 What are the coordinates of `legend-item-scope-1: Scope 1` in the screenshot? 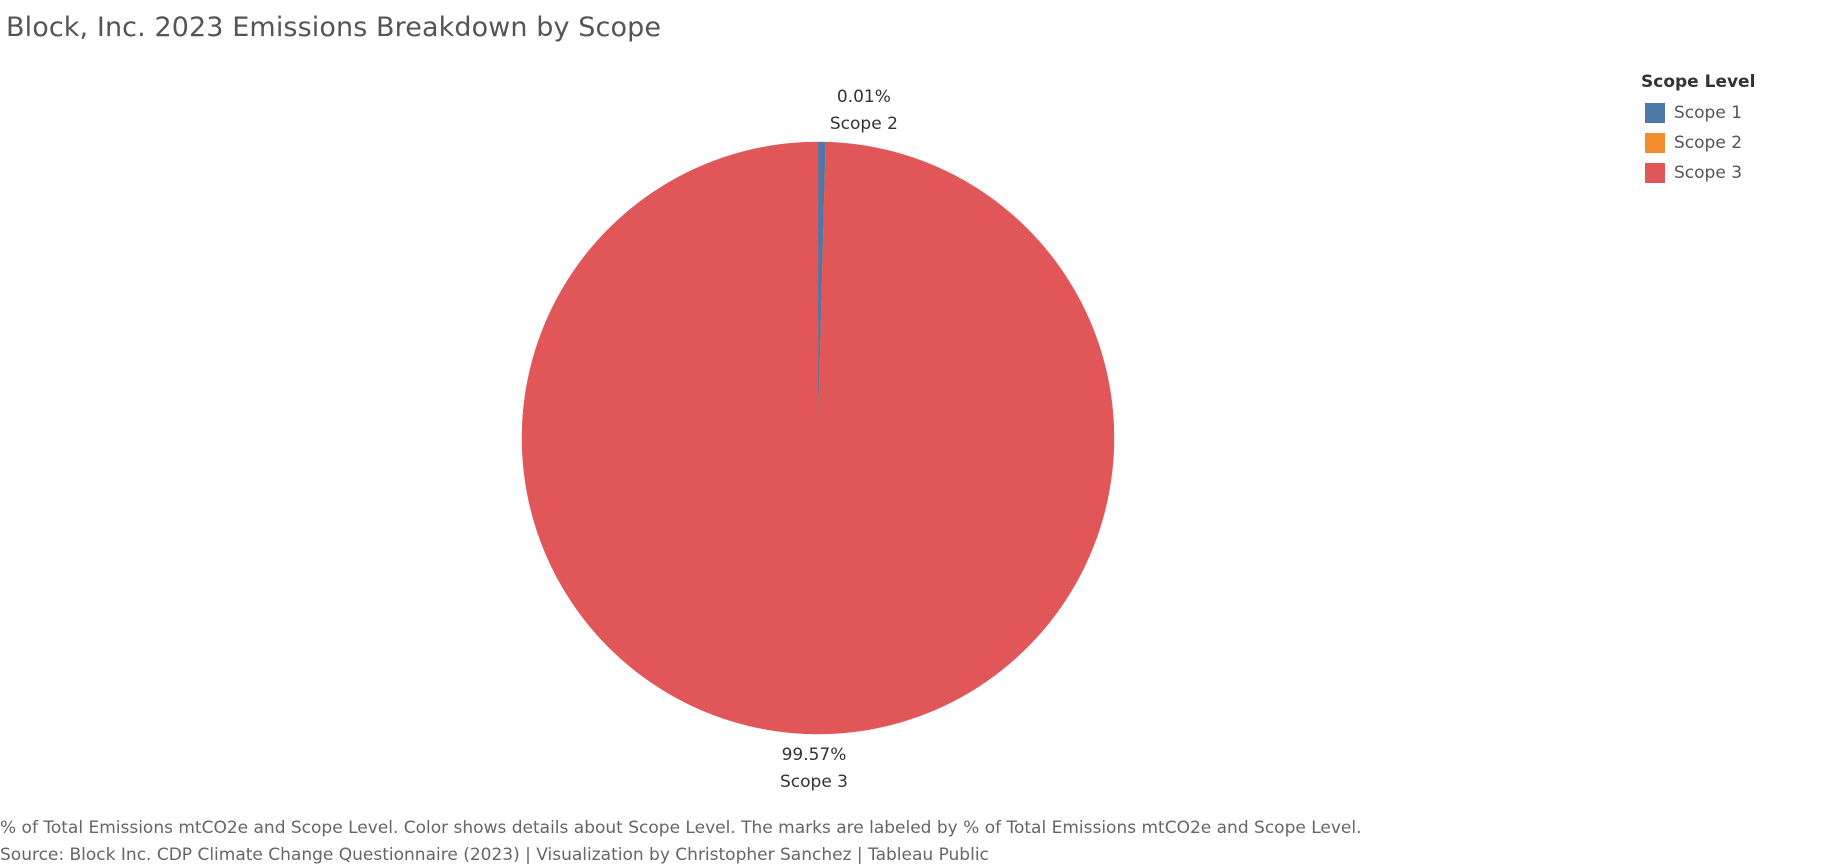 It's located at (1731, 113).